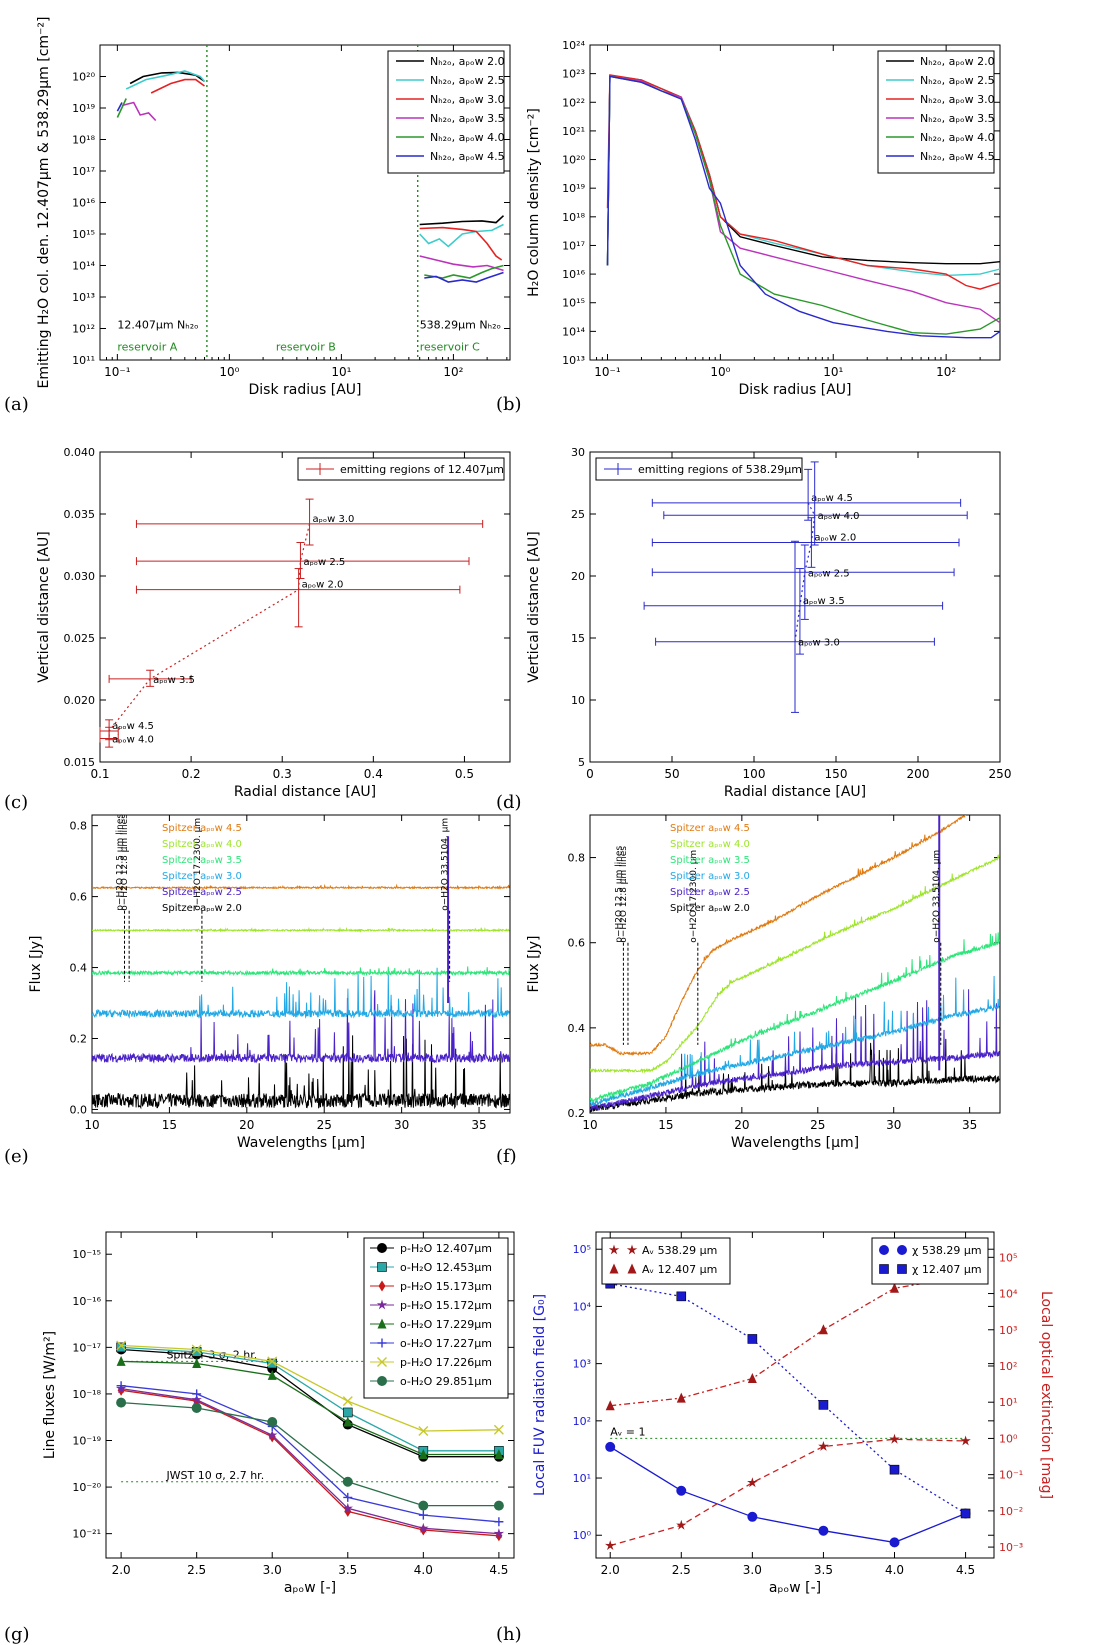 The width and height of the screenshot is (1097, 1645). What do you see at coordinates (795, 792) in the screenshot?
I see `x-axis-label: Radial distance [AU]` at bounding box center [795, 792].